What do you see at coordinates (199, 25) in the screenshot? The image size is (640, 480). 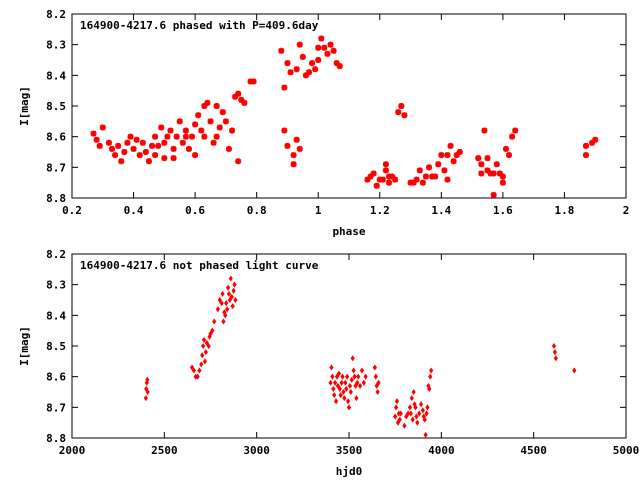 I see `chart-title: 164900-4217.6 phased with P=409.6day` at bounding box center [199, 25].